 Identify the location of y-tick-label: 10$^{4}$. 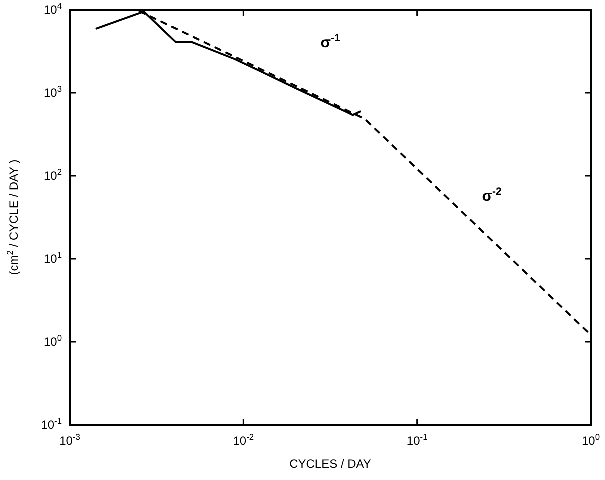
(53, 9).